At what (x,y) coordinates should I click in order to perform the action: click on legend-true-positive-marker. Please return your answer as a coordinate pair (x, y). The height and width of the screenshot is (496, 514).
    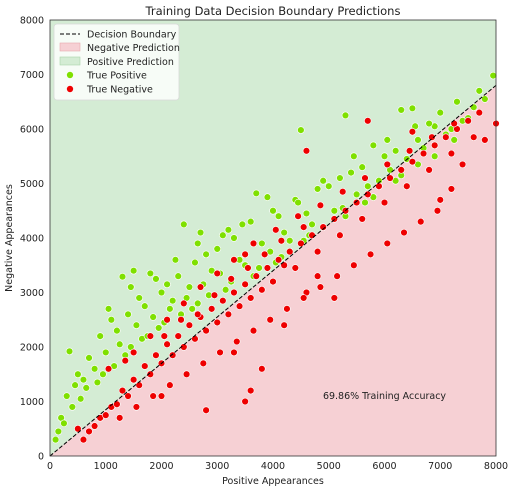
    Looking at the image, I should click on (70, 75).